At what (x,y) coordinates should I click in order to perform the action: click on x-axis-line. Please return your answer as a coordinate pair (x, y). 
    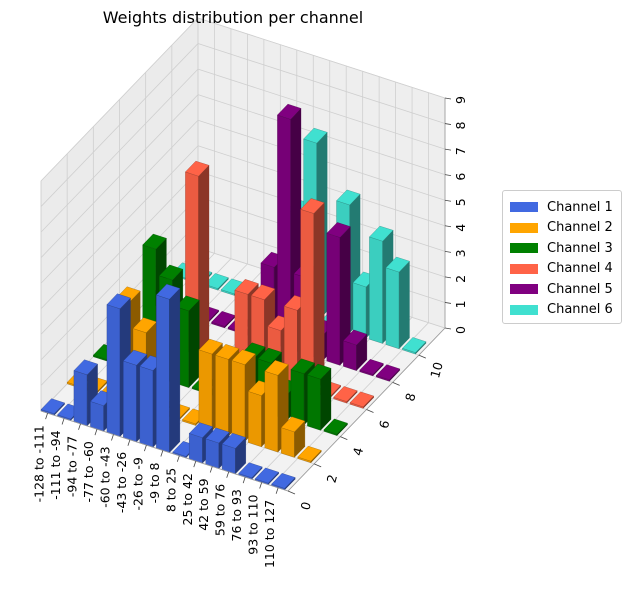
    Looking at the image, I should click on (164, 451).